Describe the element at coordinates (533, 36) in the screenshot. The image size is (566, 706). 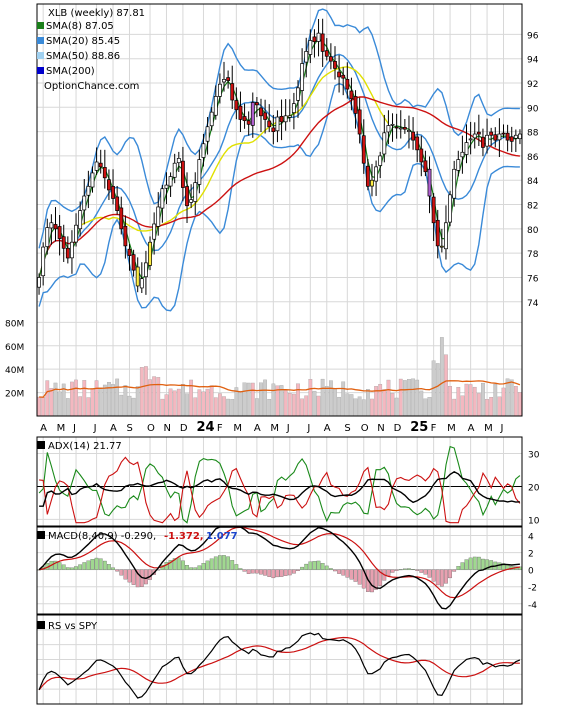
I see `price-tick-label: 96` at that location.